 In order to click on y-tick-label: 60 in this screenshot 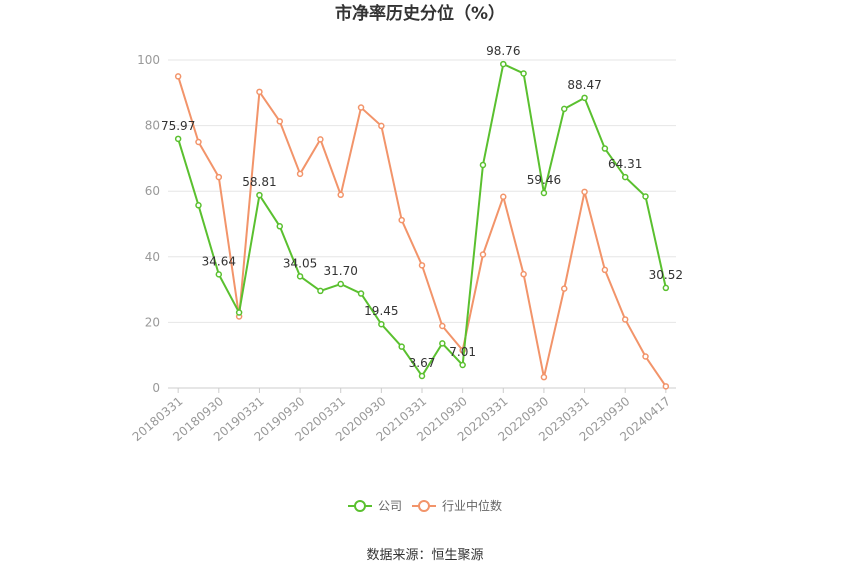, I will do `click(152, 191)`.